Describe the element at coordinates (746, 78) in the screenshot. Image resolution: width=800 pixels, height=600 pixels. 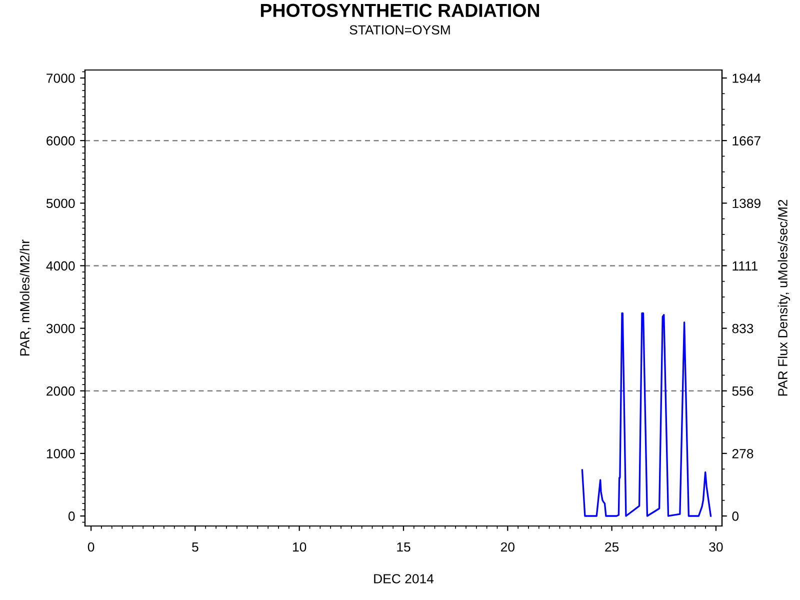
I see `y2-tick-label: 1944` at that location.